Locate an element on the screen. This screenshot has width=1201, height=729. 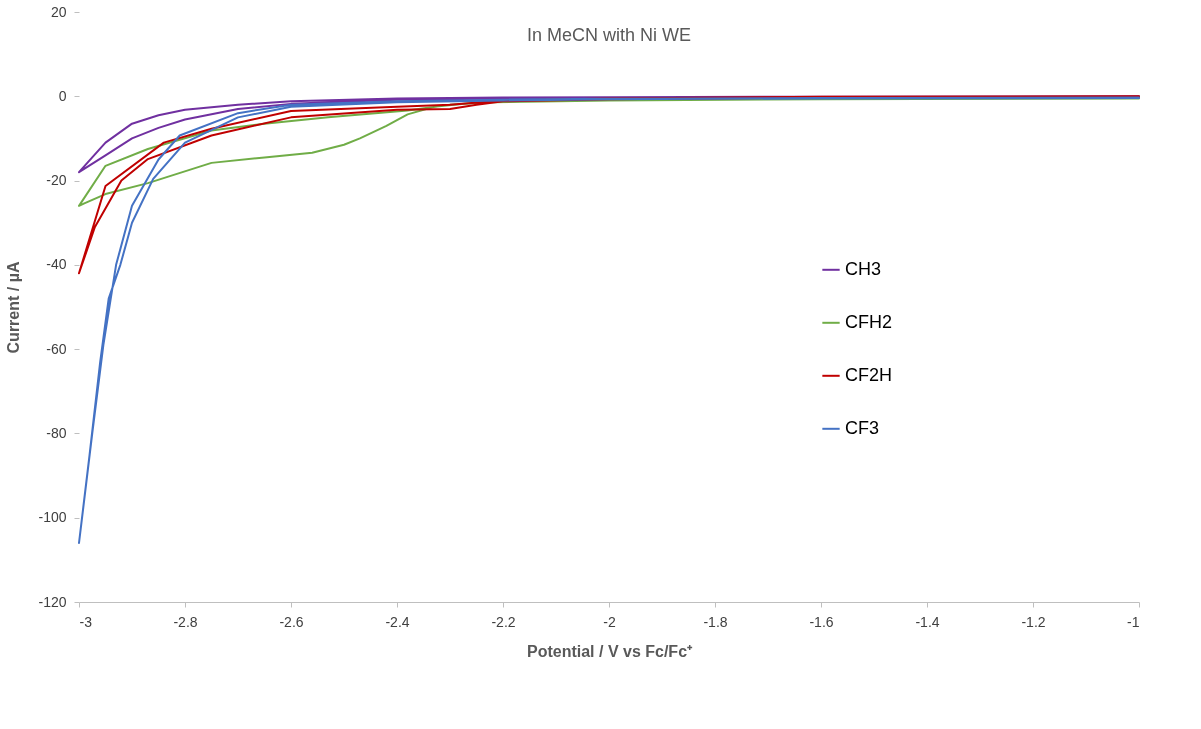
x-tick-label: -2.8 is located at coordinates (185, 621).